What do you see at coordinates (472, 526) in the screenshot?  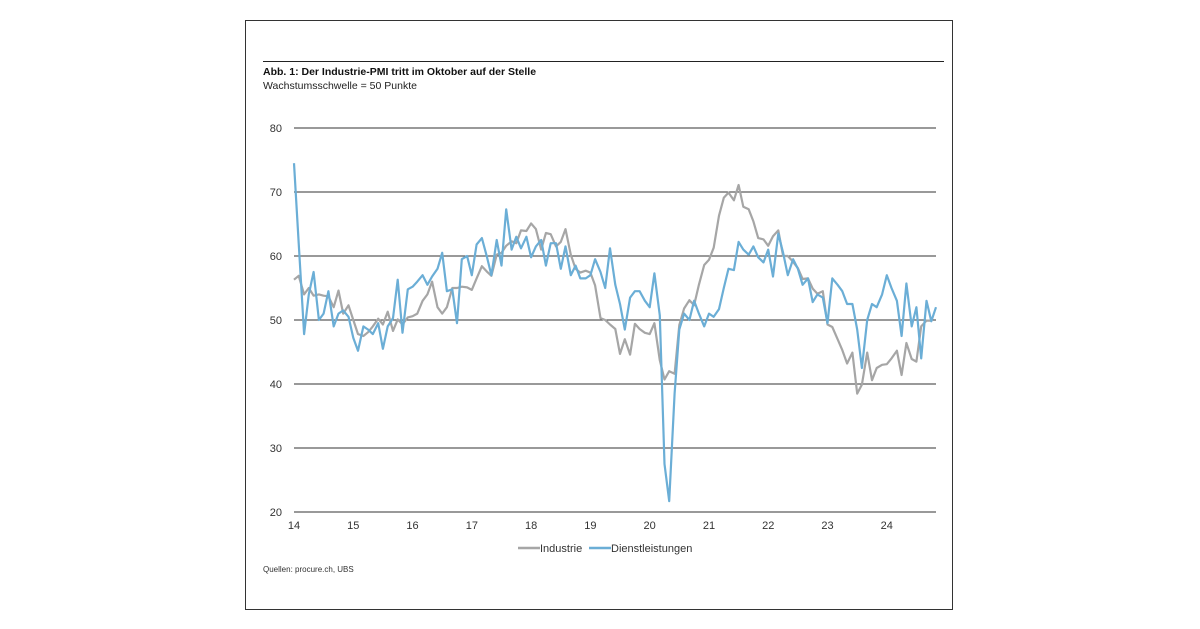 I see `x-tick-label: 17` at bounding box center [472, 526].